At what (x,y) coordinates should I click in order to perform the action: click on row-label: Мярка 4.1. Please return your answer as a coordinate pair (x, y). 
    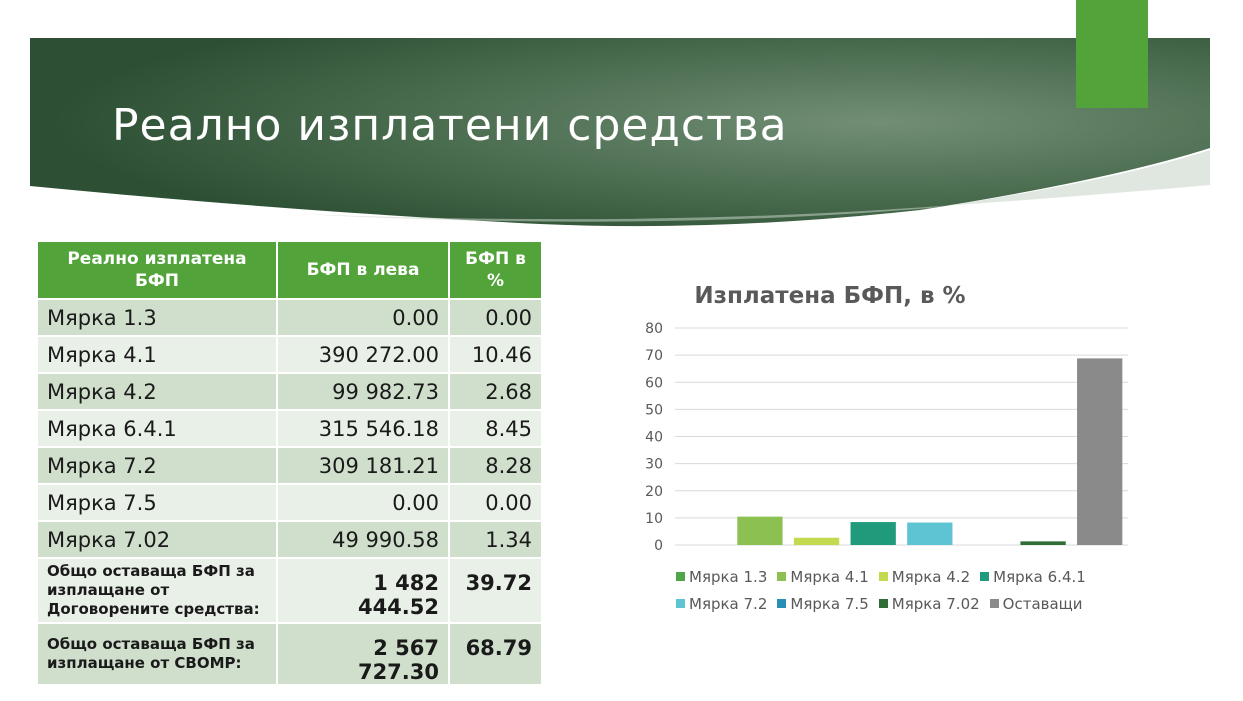
    Looking at the image, I should click on (157, 354).